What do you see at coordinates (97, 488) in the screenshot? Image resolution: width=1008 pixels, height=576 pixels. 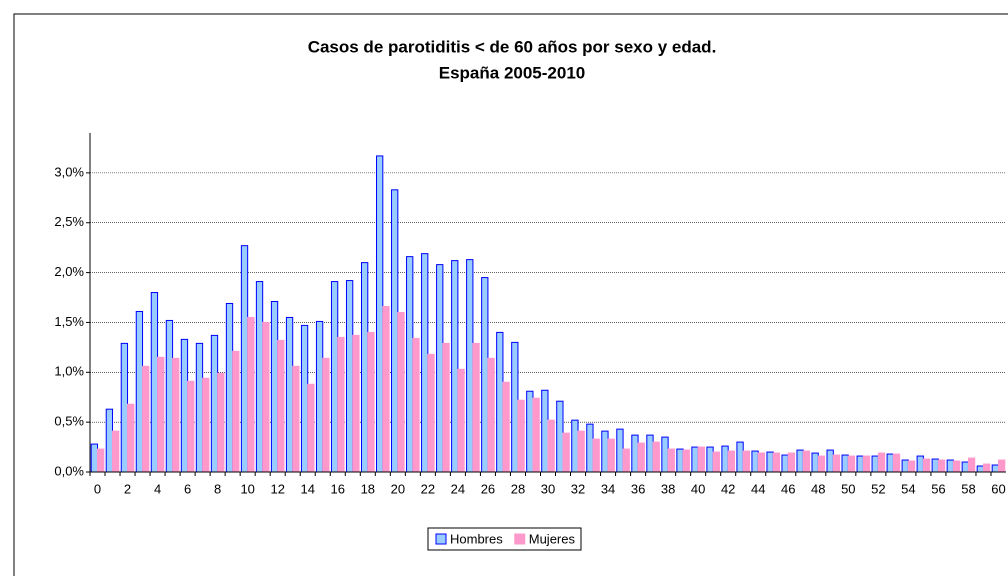 I see `x-tick-label: 0` at bounding box center [97, 488].